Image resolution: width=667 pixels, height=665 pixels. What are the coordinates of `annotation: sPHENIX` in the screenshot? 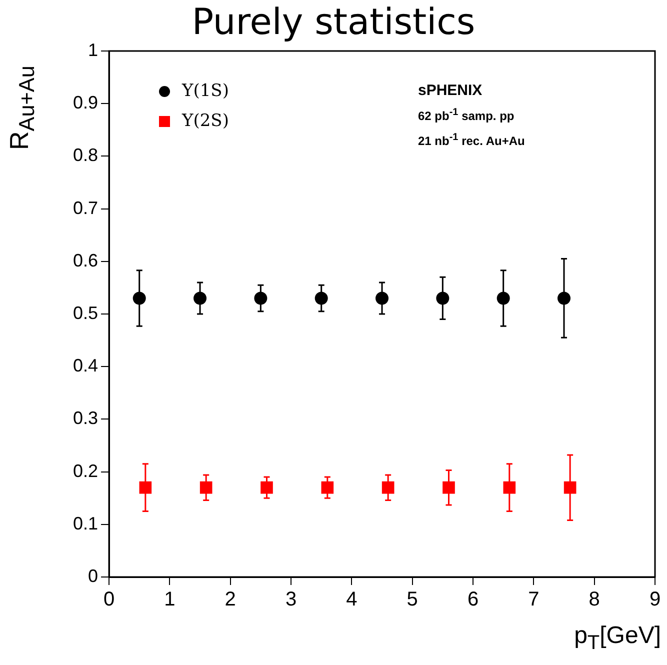 It's located at (451, 91).